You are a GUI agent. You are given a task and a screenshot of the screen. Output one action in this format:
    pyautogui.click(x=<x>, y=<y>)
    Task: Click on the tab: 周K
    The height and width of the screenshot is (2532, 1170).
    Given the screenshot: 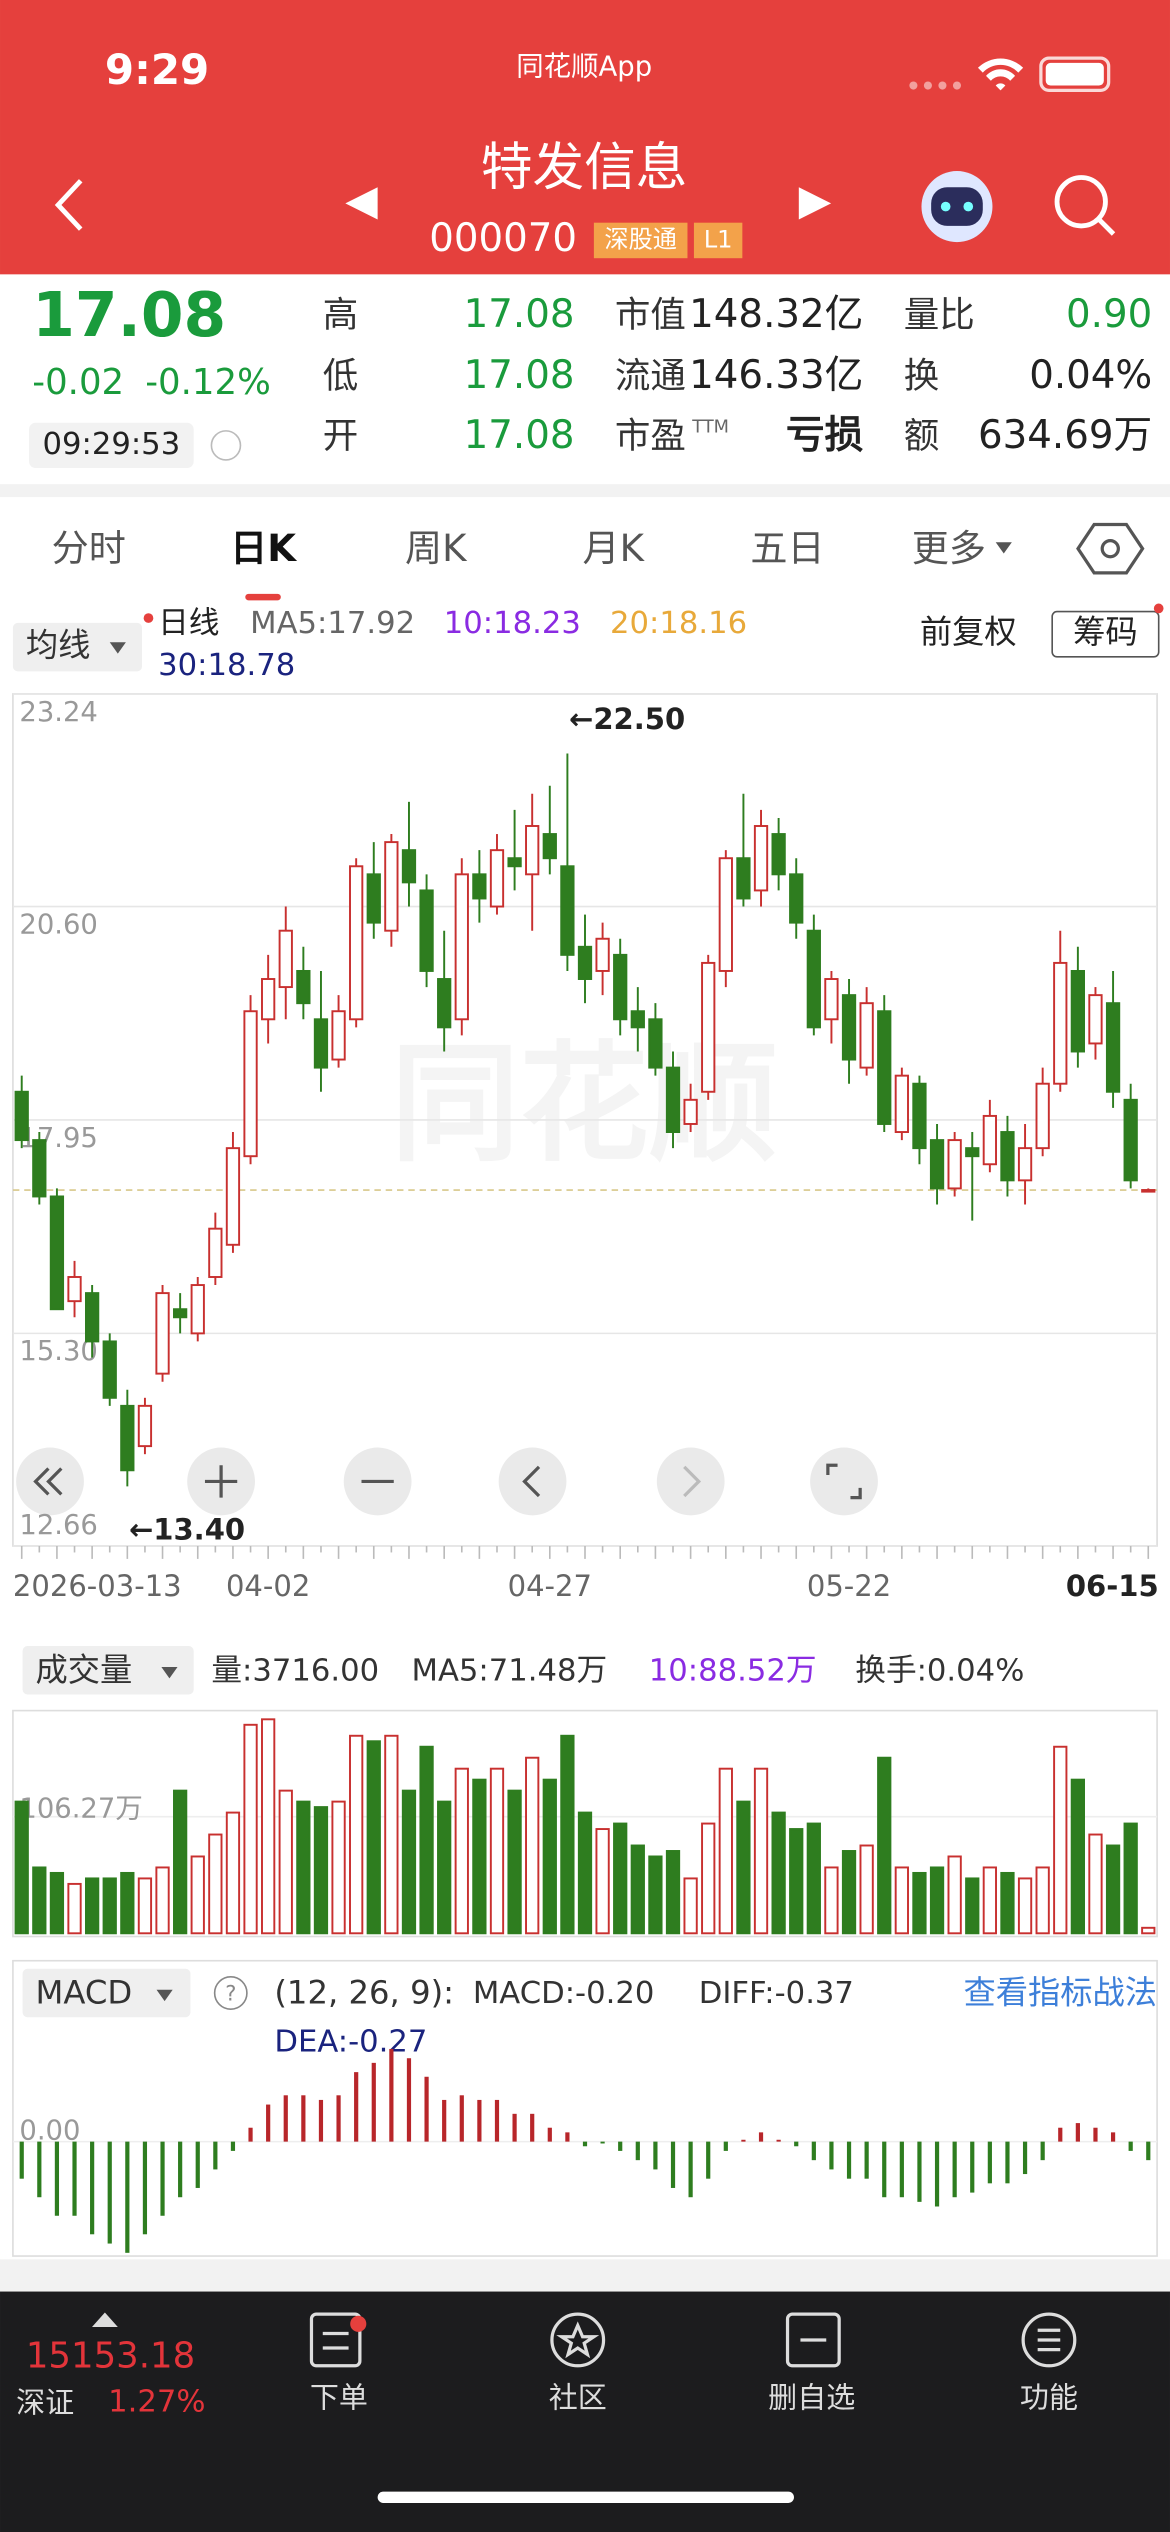 What is the action you would take?
    pyautogui.click(x=436, y=548)
    